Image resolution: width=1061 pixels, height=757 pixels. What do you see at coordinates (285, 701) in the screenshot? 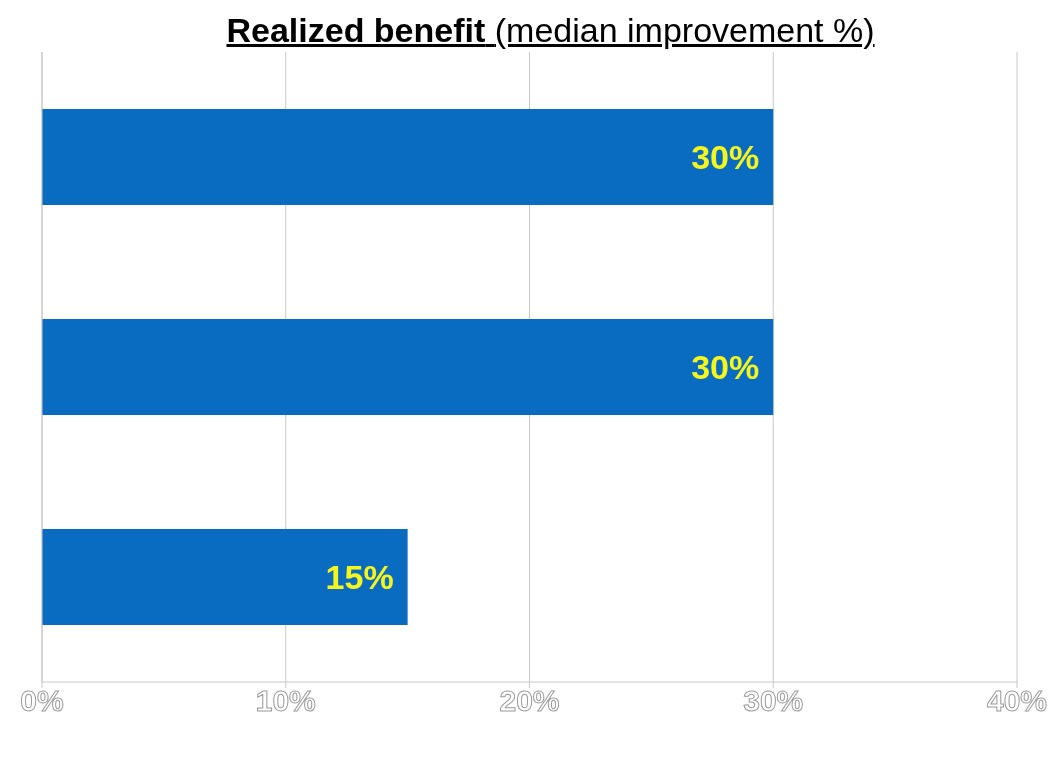
I see `x-tick-label: 10%` at bounding box center [285, 701].